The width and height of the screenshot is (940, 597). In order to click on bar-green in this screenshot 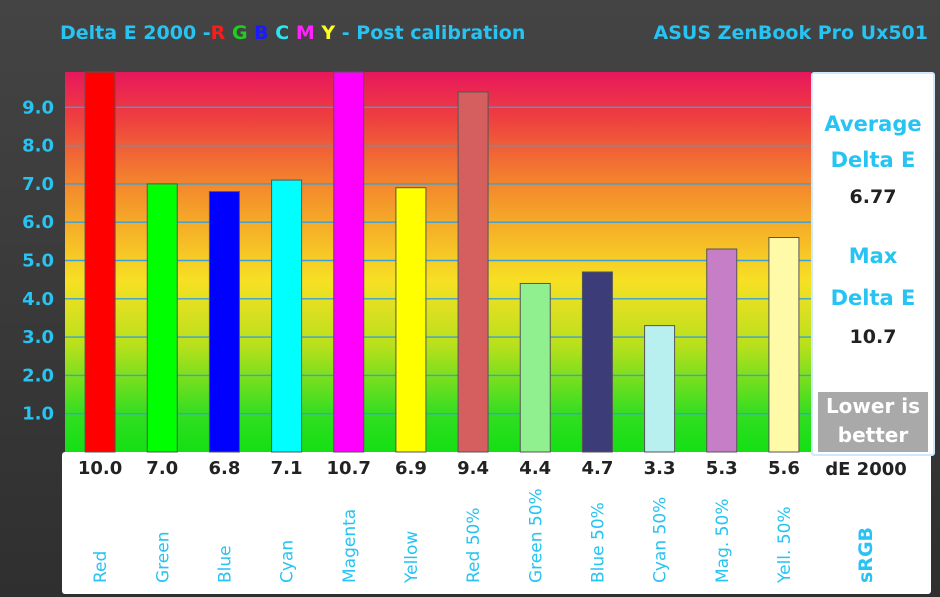, I will do `click(162, 318)`.